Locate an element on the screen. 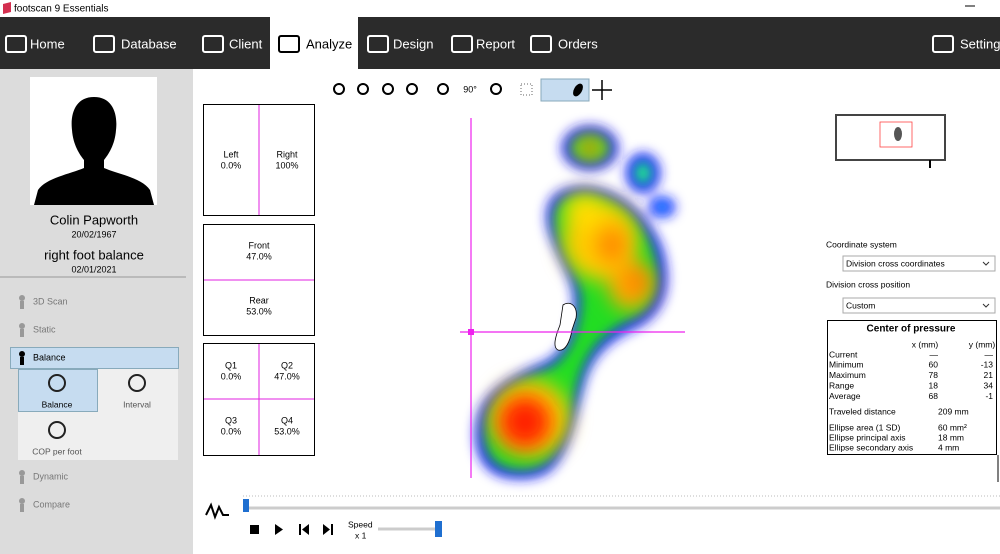  speed-thumb is located at coordinates (438, 529).